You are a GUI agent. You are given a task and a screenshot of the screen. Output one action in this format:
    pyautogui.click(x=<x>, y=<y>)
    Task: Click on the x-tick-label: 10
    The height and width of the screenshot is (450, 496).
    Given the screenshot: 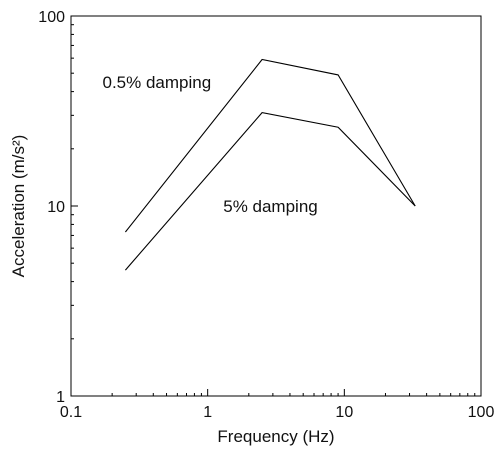 What is the action you would take?
    pyautogui.click(x=344, y=412)
    